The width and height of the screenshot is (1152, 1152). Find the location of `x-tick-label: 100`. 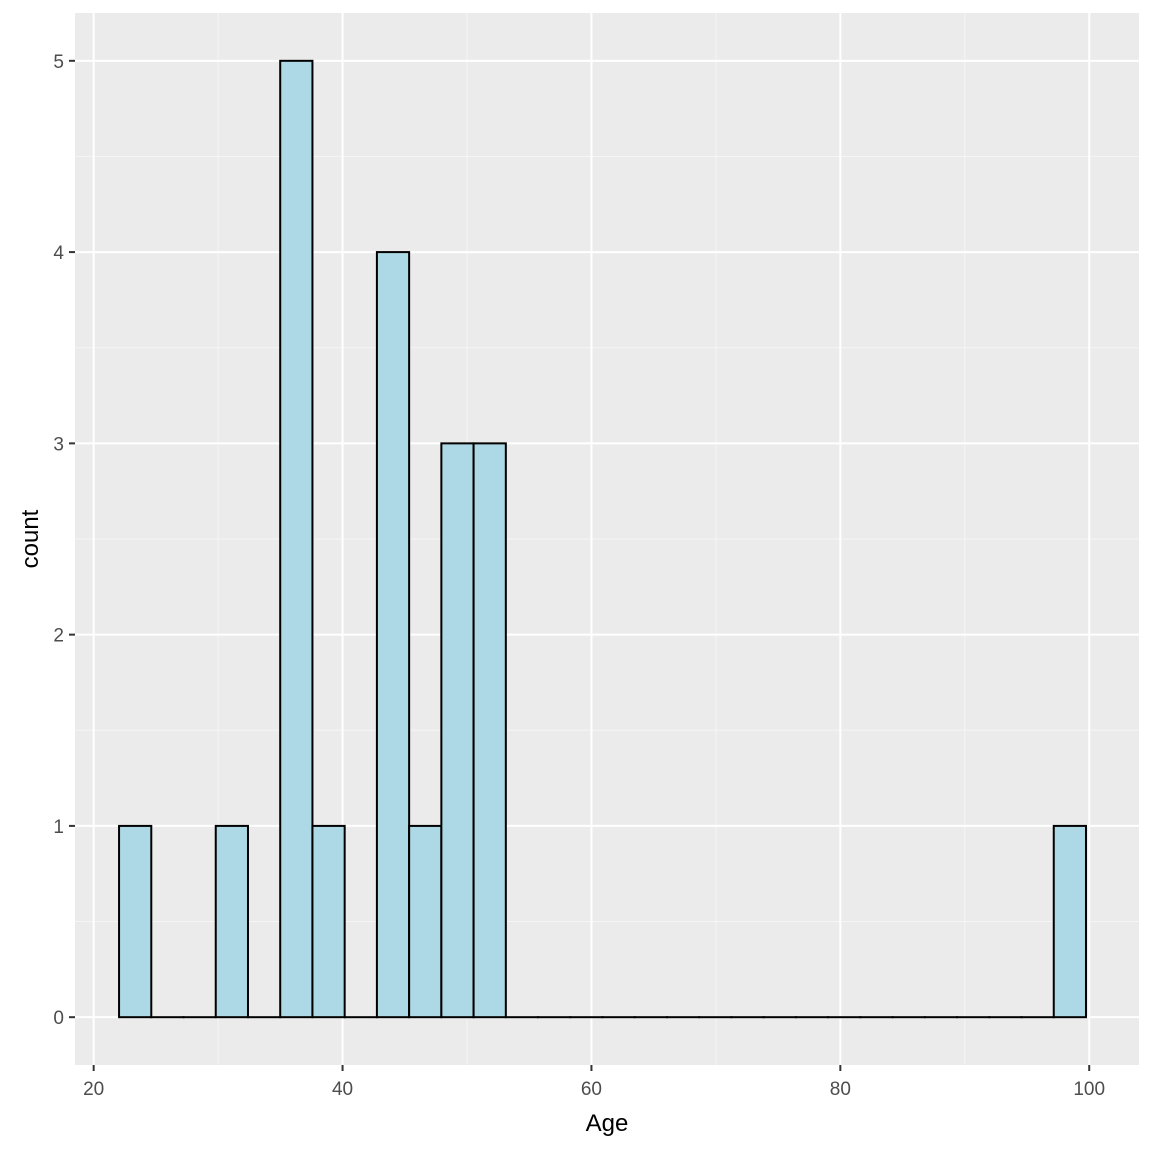

x-tick-label: 100 is located at coordinates (1089, 1089).